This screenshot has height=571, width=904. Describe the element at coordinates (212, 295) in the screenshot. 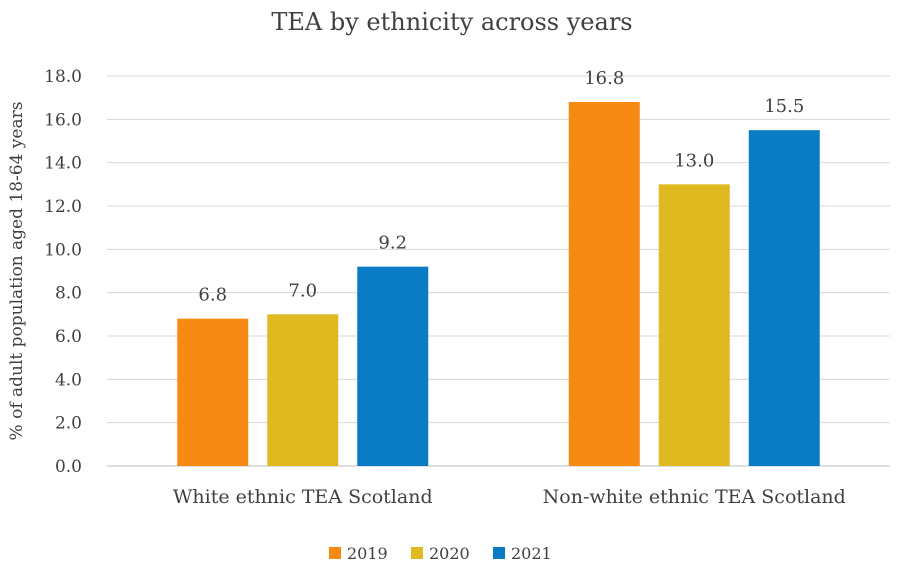

I see `data-label: 6.8` at that location.